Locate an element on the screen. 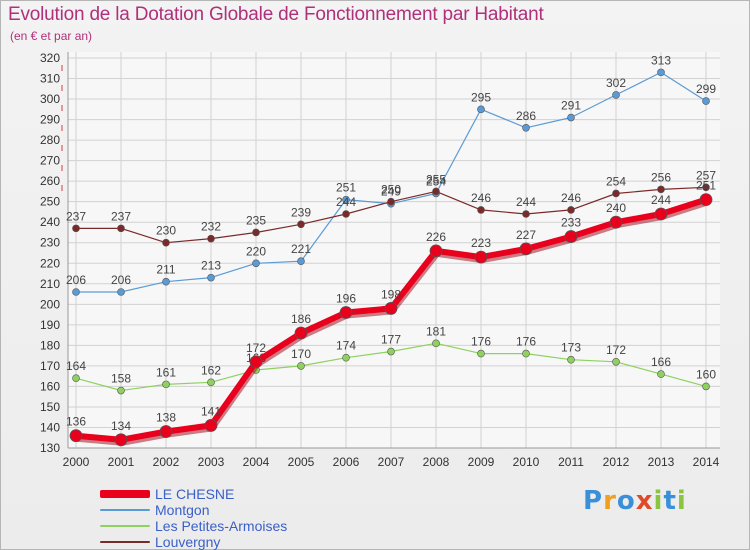 The image size is (750, 550). legend-label: Louvergny is located at coordinates (188, 542).